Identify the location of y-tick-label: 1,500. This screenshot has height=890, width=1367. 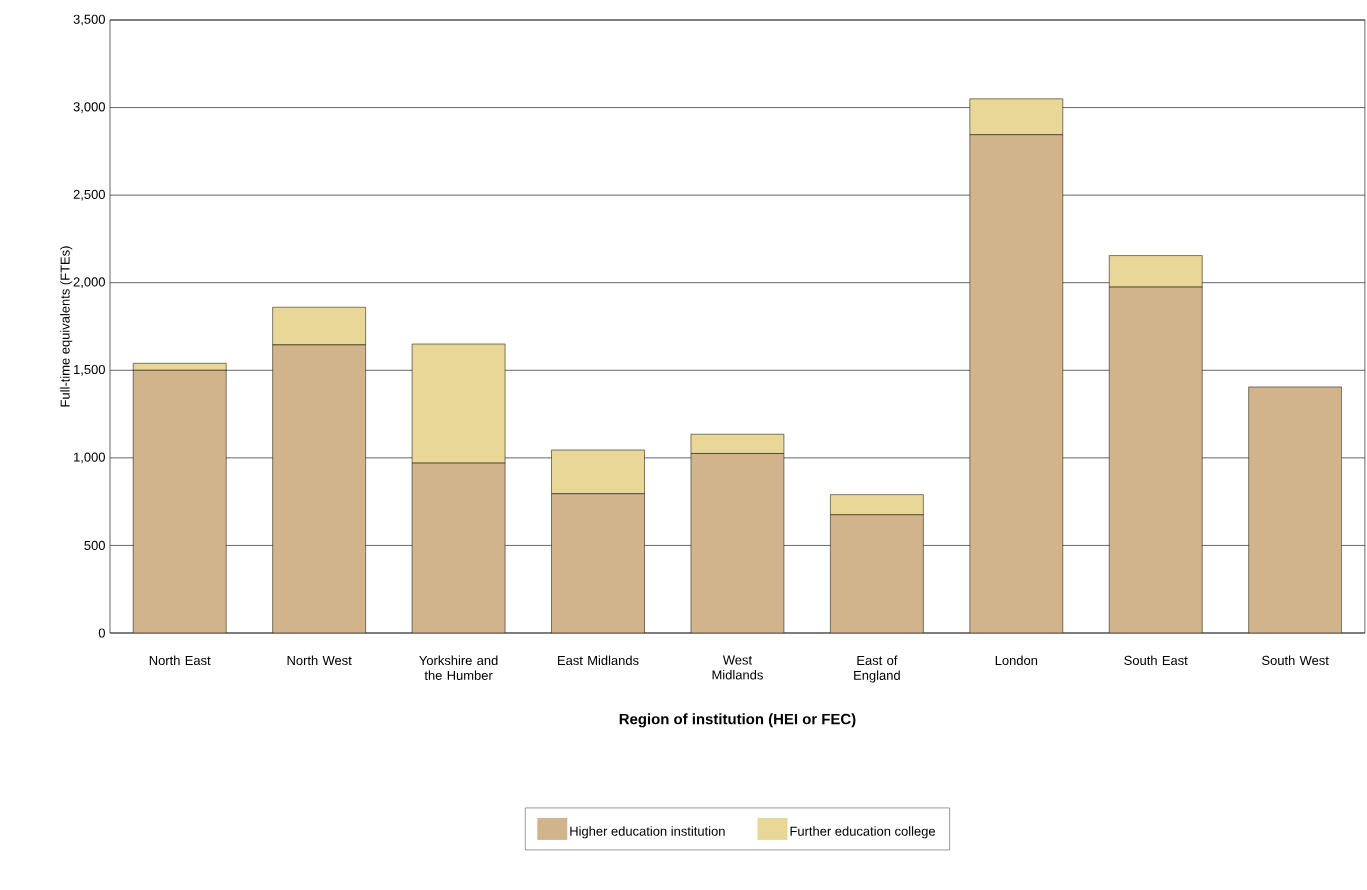
(89, 370).